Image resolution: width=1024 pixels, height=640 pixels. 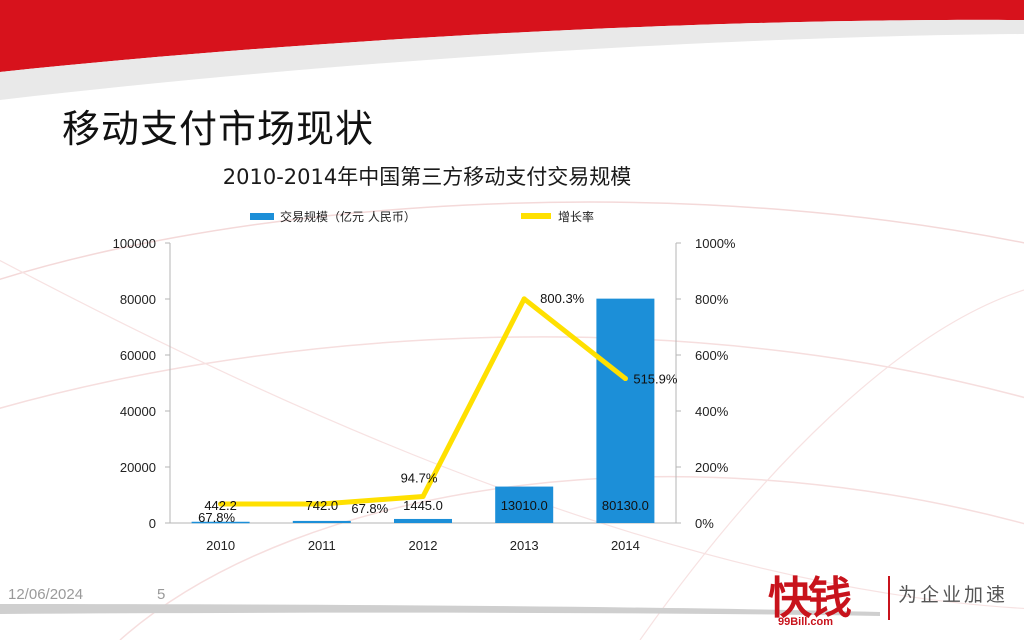 I want to click on logo-url: 99Bill.com, so click(x=806, y=622).